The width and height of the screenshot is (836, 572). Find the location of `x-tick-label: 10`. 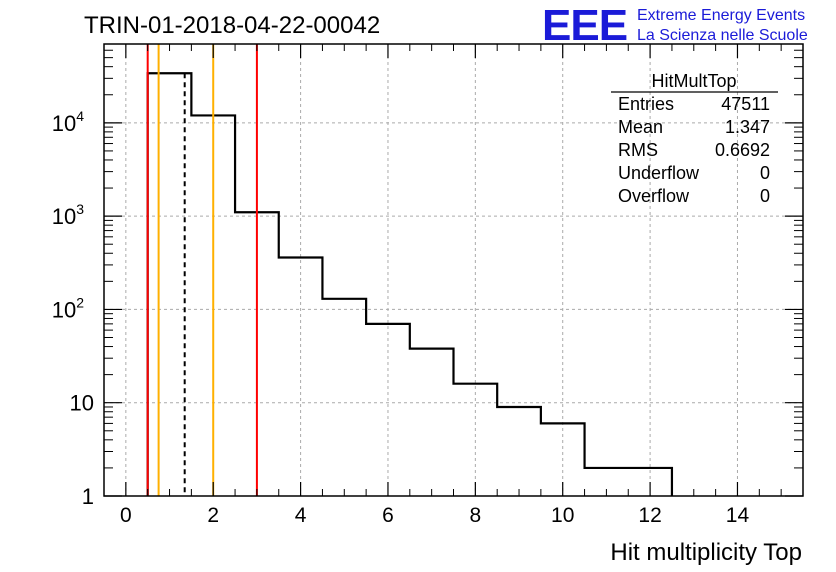

x-tick-label: 10 is located at coordinates (562, 515).